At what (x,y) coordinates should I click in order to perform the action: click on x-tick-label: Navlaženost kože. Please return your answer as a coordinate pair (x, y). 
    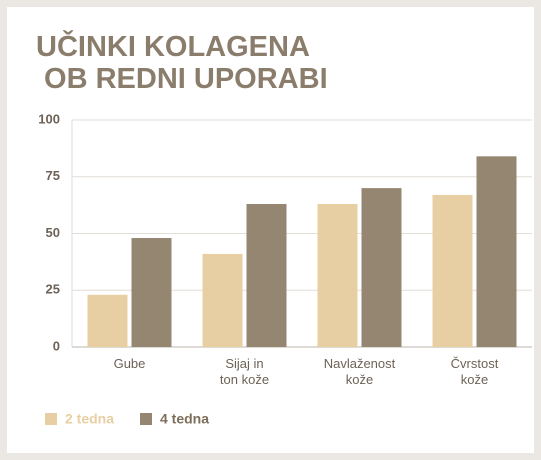
    Looking at the image, I should click on (359, 371).